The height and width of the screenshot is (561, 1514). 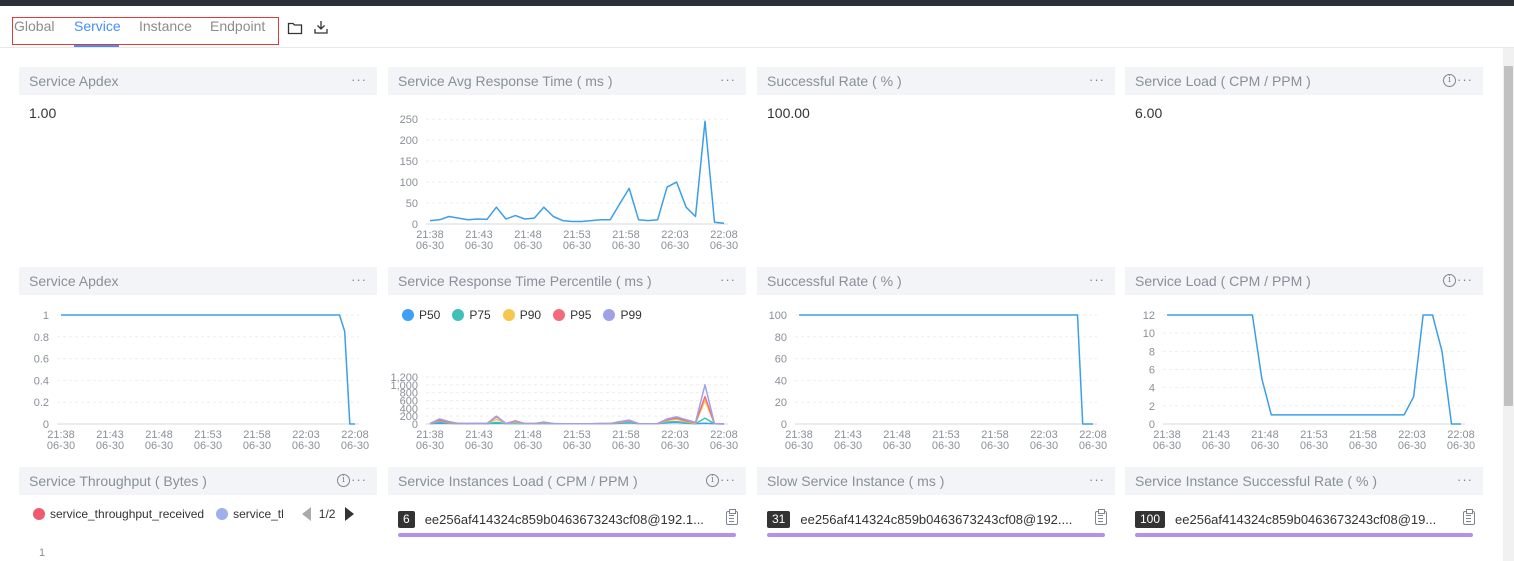 I want to click on y-tick-label: 10, so click(x=1149, y=334).